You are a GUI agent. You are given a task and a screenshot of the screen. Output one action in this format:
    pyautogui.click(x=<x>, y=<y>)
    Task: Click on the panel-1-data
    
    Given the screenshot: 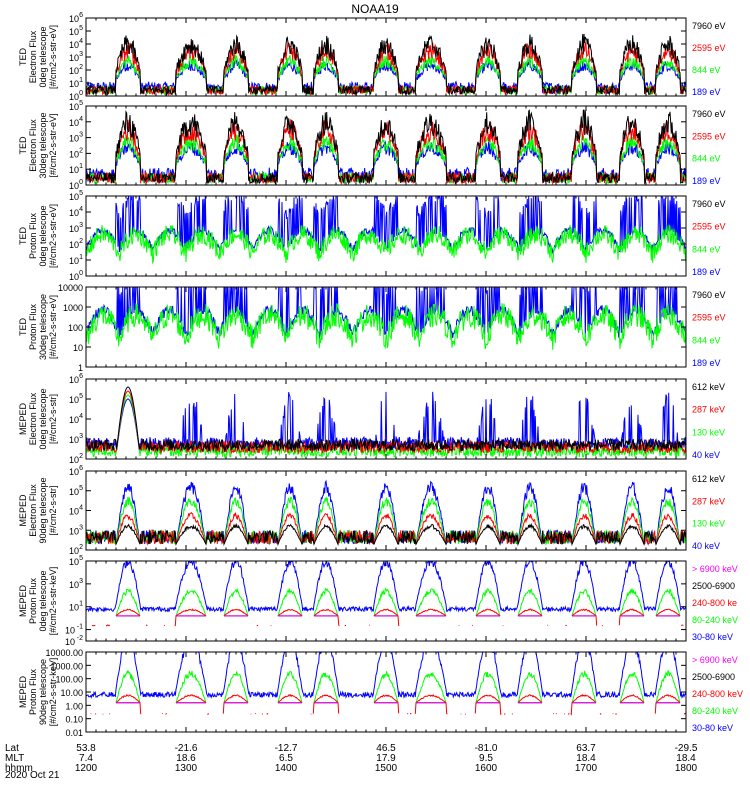 What is the action you would take?
    pyautogui.click(x=386, y=64)
    